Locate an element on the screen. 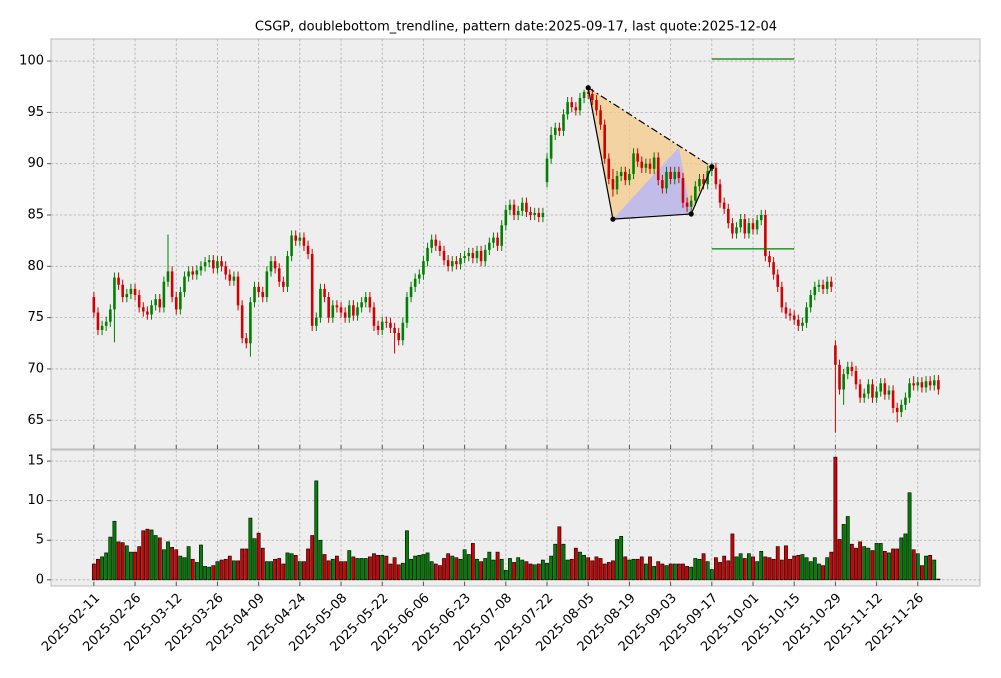 The height and width of the screenshot is (678, 1001). y-tick-label: 100 is located at coordinates (31, 61).